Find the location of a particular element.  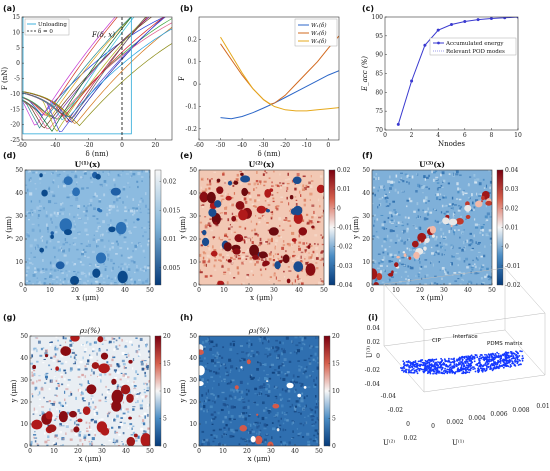

chart-f-blob is located at coordinates (396, 265).